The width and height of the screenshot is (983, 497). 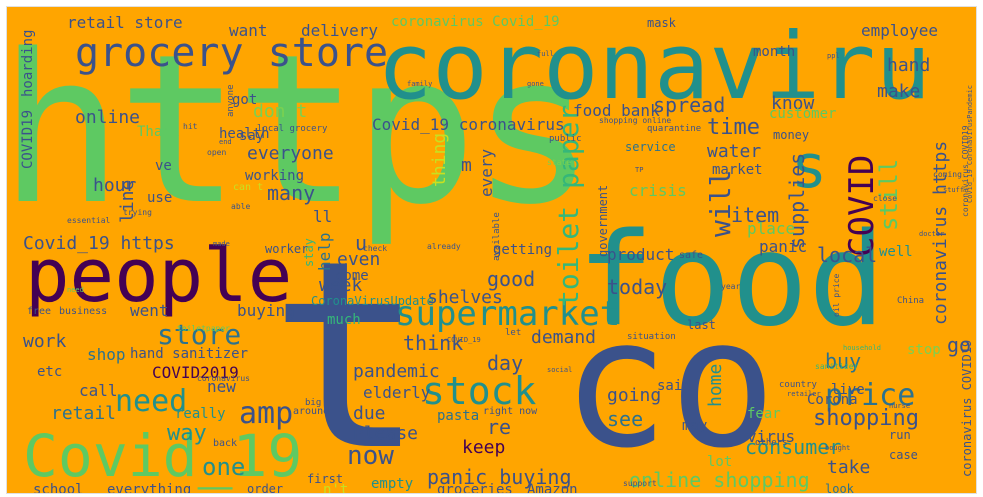 What do you see at coordinates (903, 455) in the screenshot?
I see `word-case: case` at bounding box center [903, 455].